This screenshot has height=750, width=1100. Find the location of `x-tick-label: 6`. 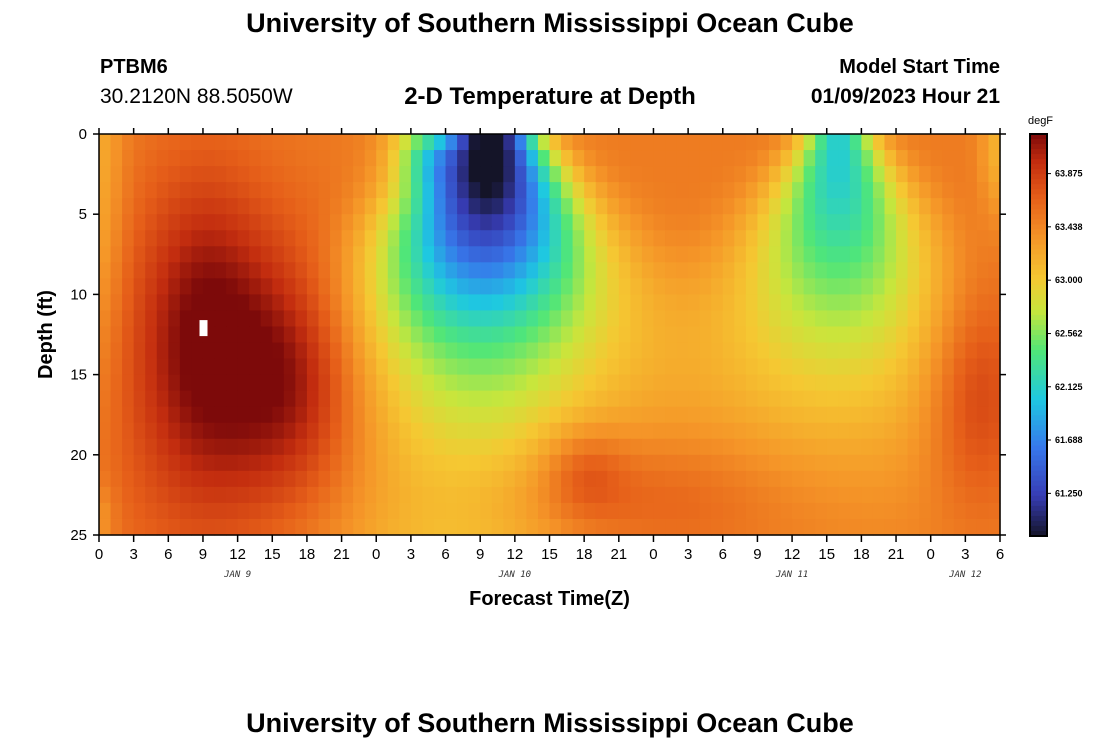

x-tick-label: 6 is located at coordinates (723, 554).